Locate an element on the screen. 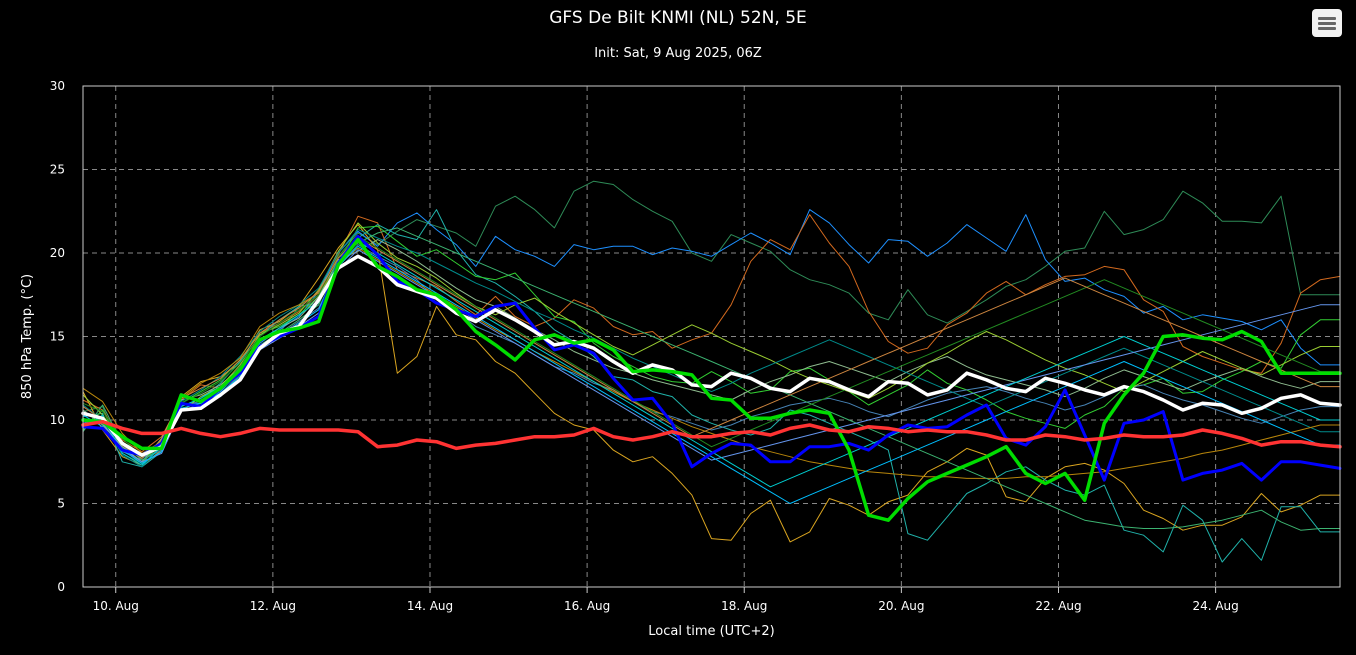 The image size is (1356, 655). x-tick-label: 14. Aug is located at coordinates (430, 606).